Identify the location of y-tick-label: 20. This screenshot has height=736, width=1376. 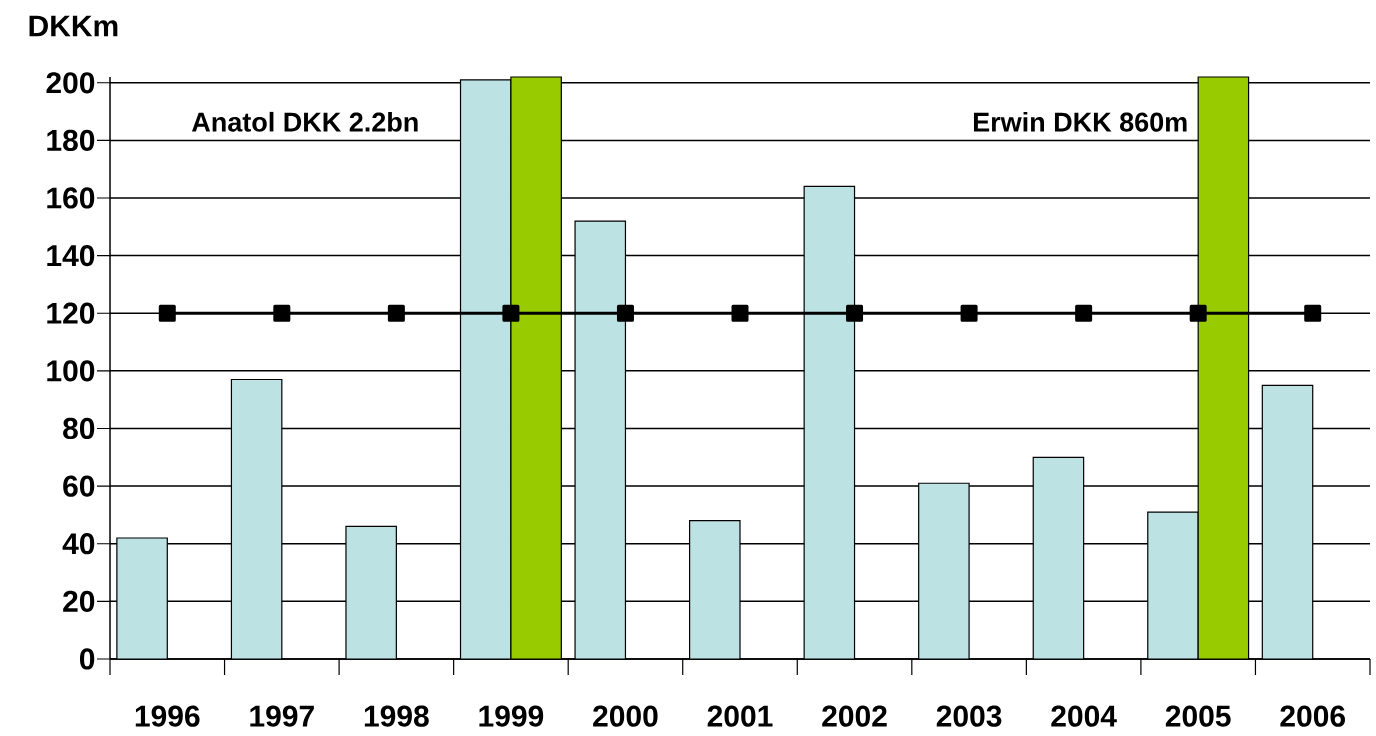
(79, 601).